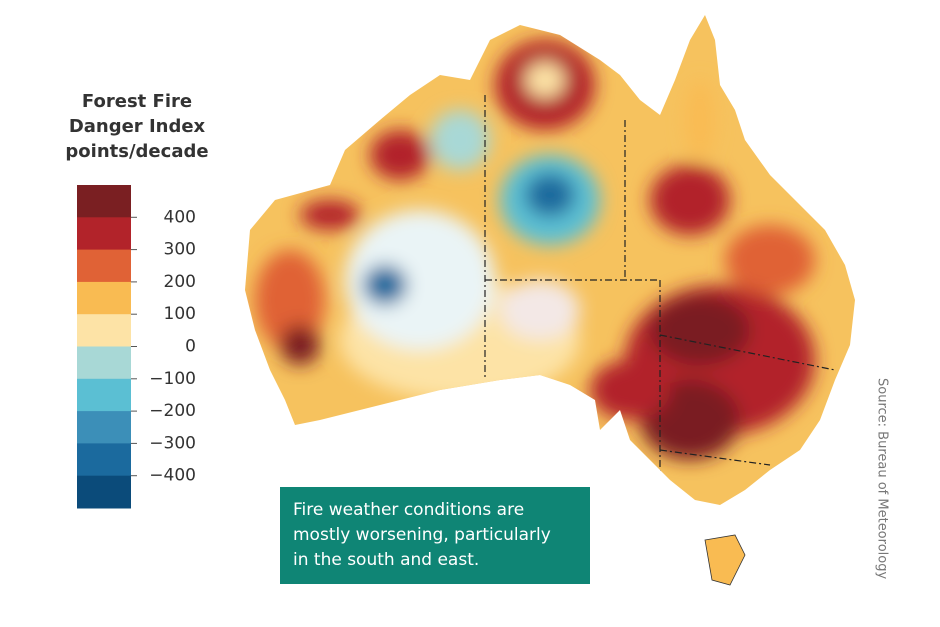  I want to click on legend-tick-label: 100, so click(180, 314).